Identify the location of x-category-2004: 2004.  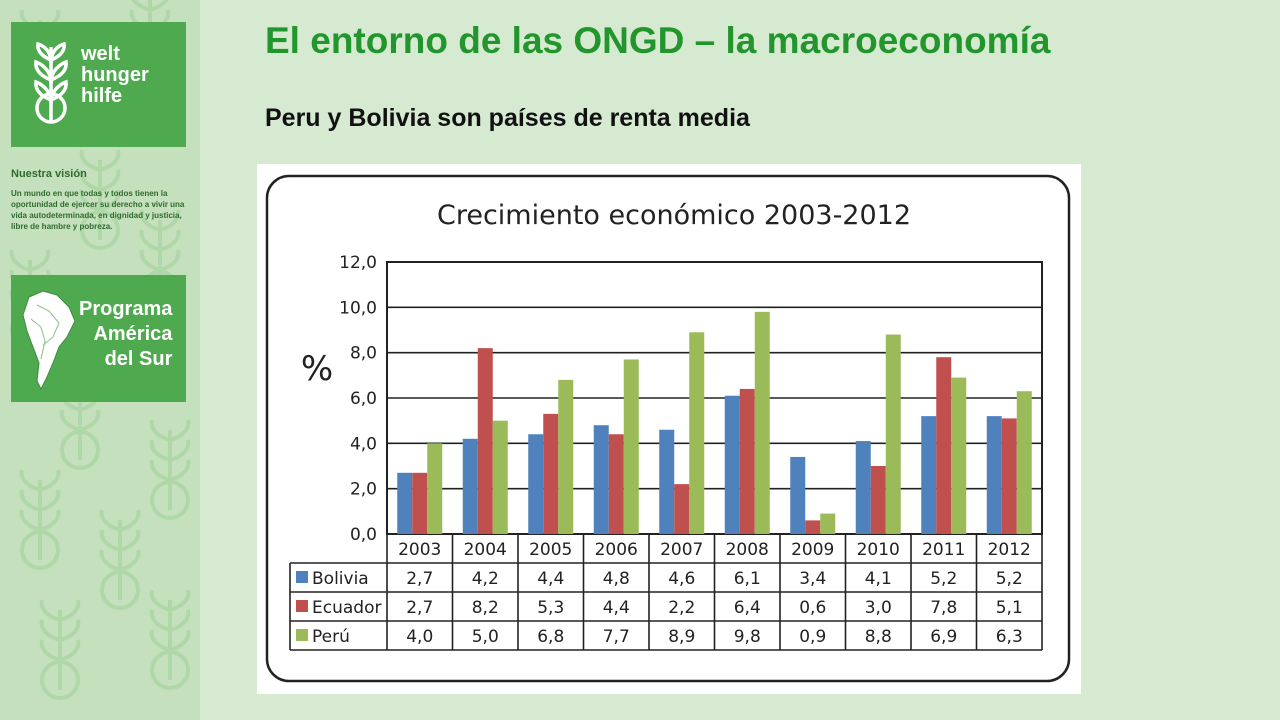
(485, 550).